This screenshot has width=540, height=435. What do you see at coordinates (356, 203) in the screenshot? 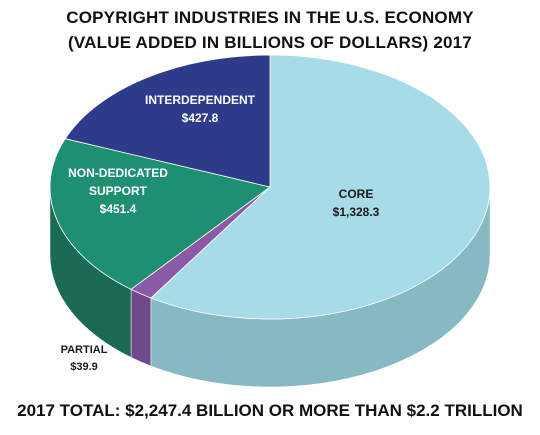
I see `label-core: CORE $1,328.3` at bounding box center [356, 203].